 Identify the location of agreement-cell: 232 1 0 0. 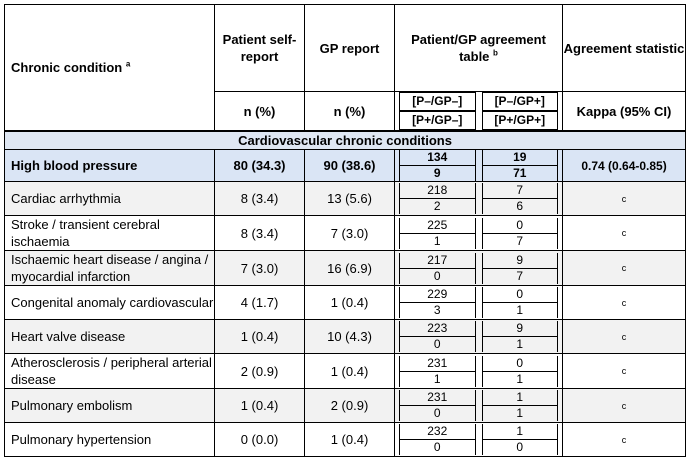
(478, 439).